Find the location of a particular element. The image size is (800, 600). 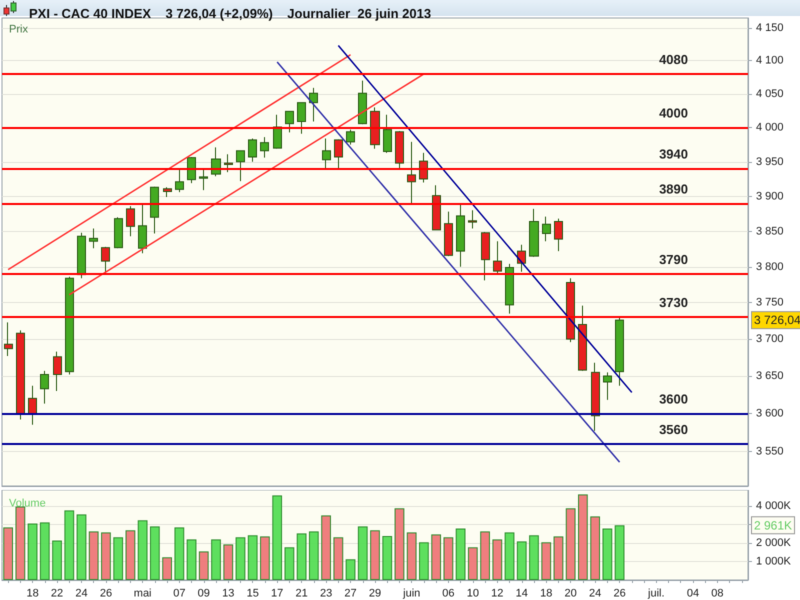

ref-line-label: 3600 is located at coordinates (673, 398).